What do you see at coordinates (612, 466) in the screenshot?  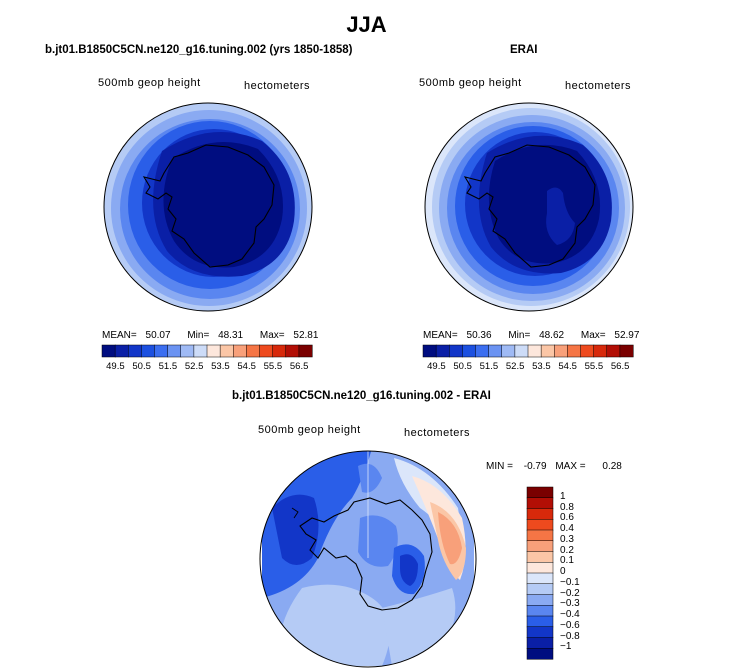 I see `diff-max-value: 0.28` at bounding box center [612, 466].